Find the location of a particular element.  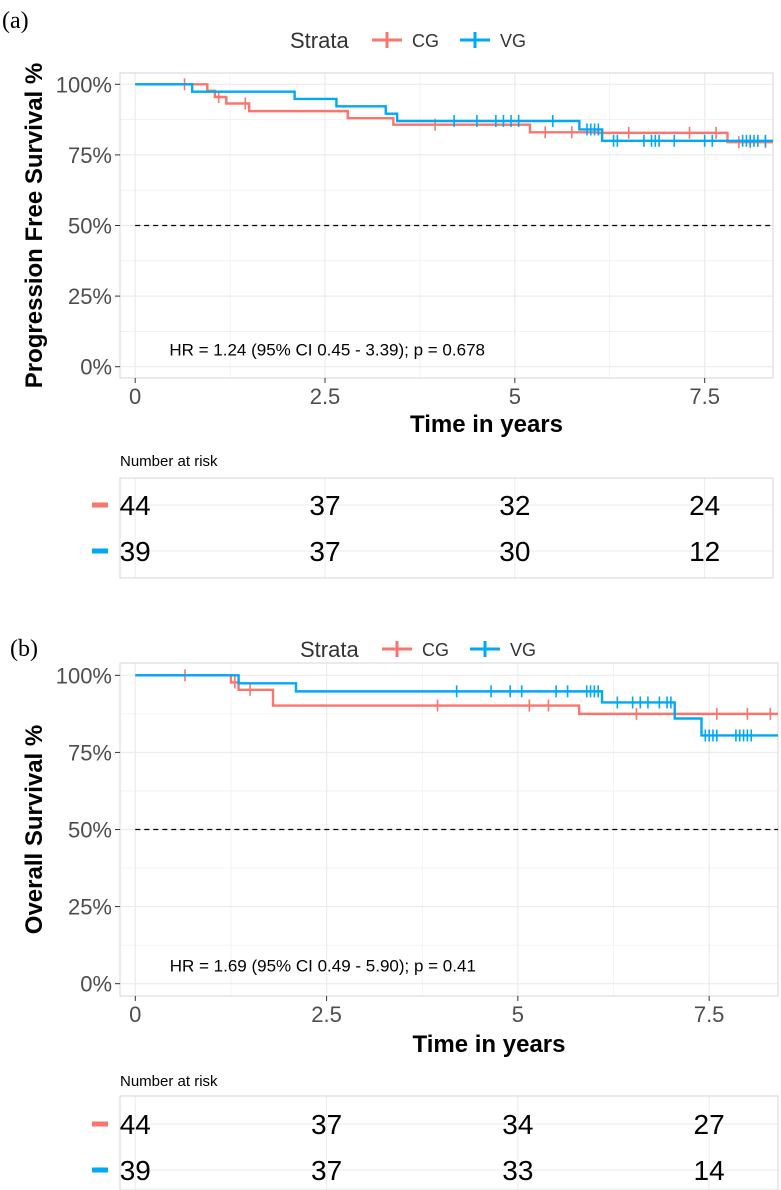

risk-table: Number at risk 44 37 32 24 39 37 30 12 is located at coordinates (433, 516).